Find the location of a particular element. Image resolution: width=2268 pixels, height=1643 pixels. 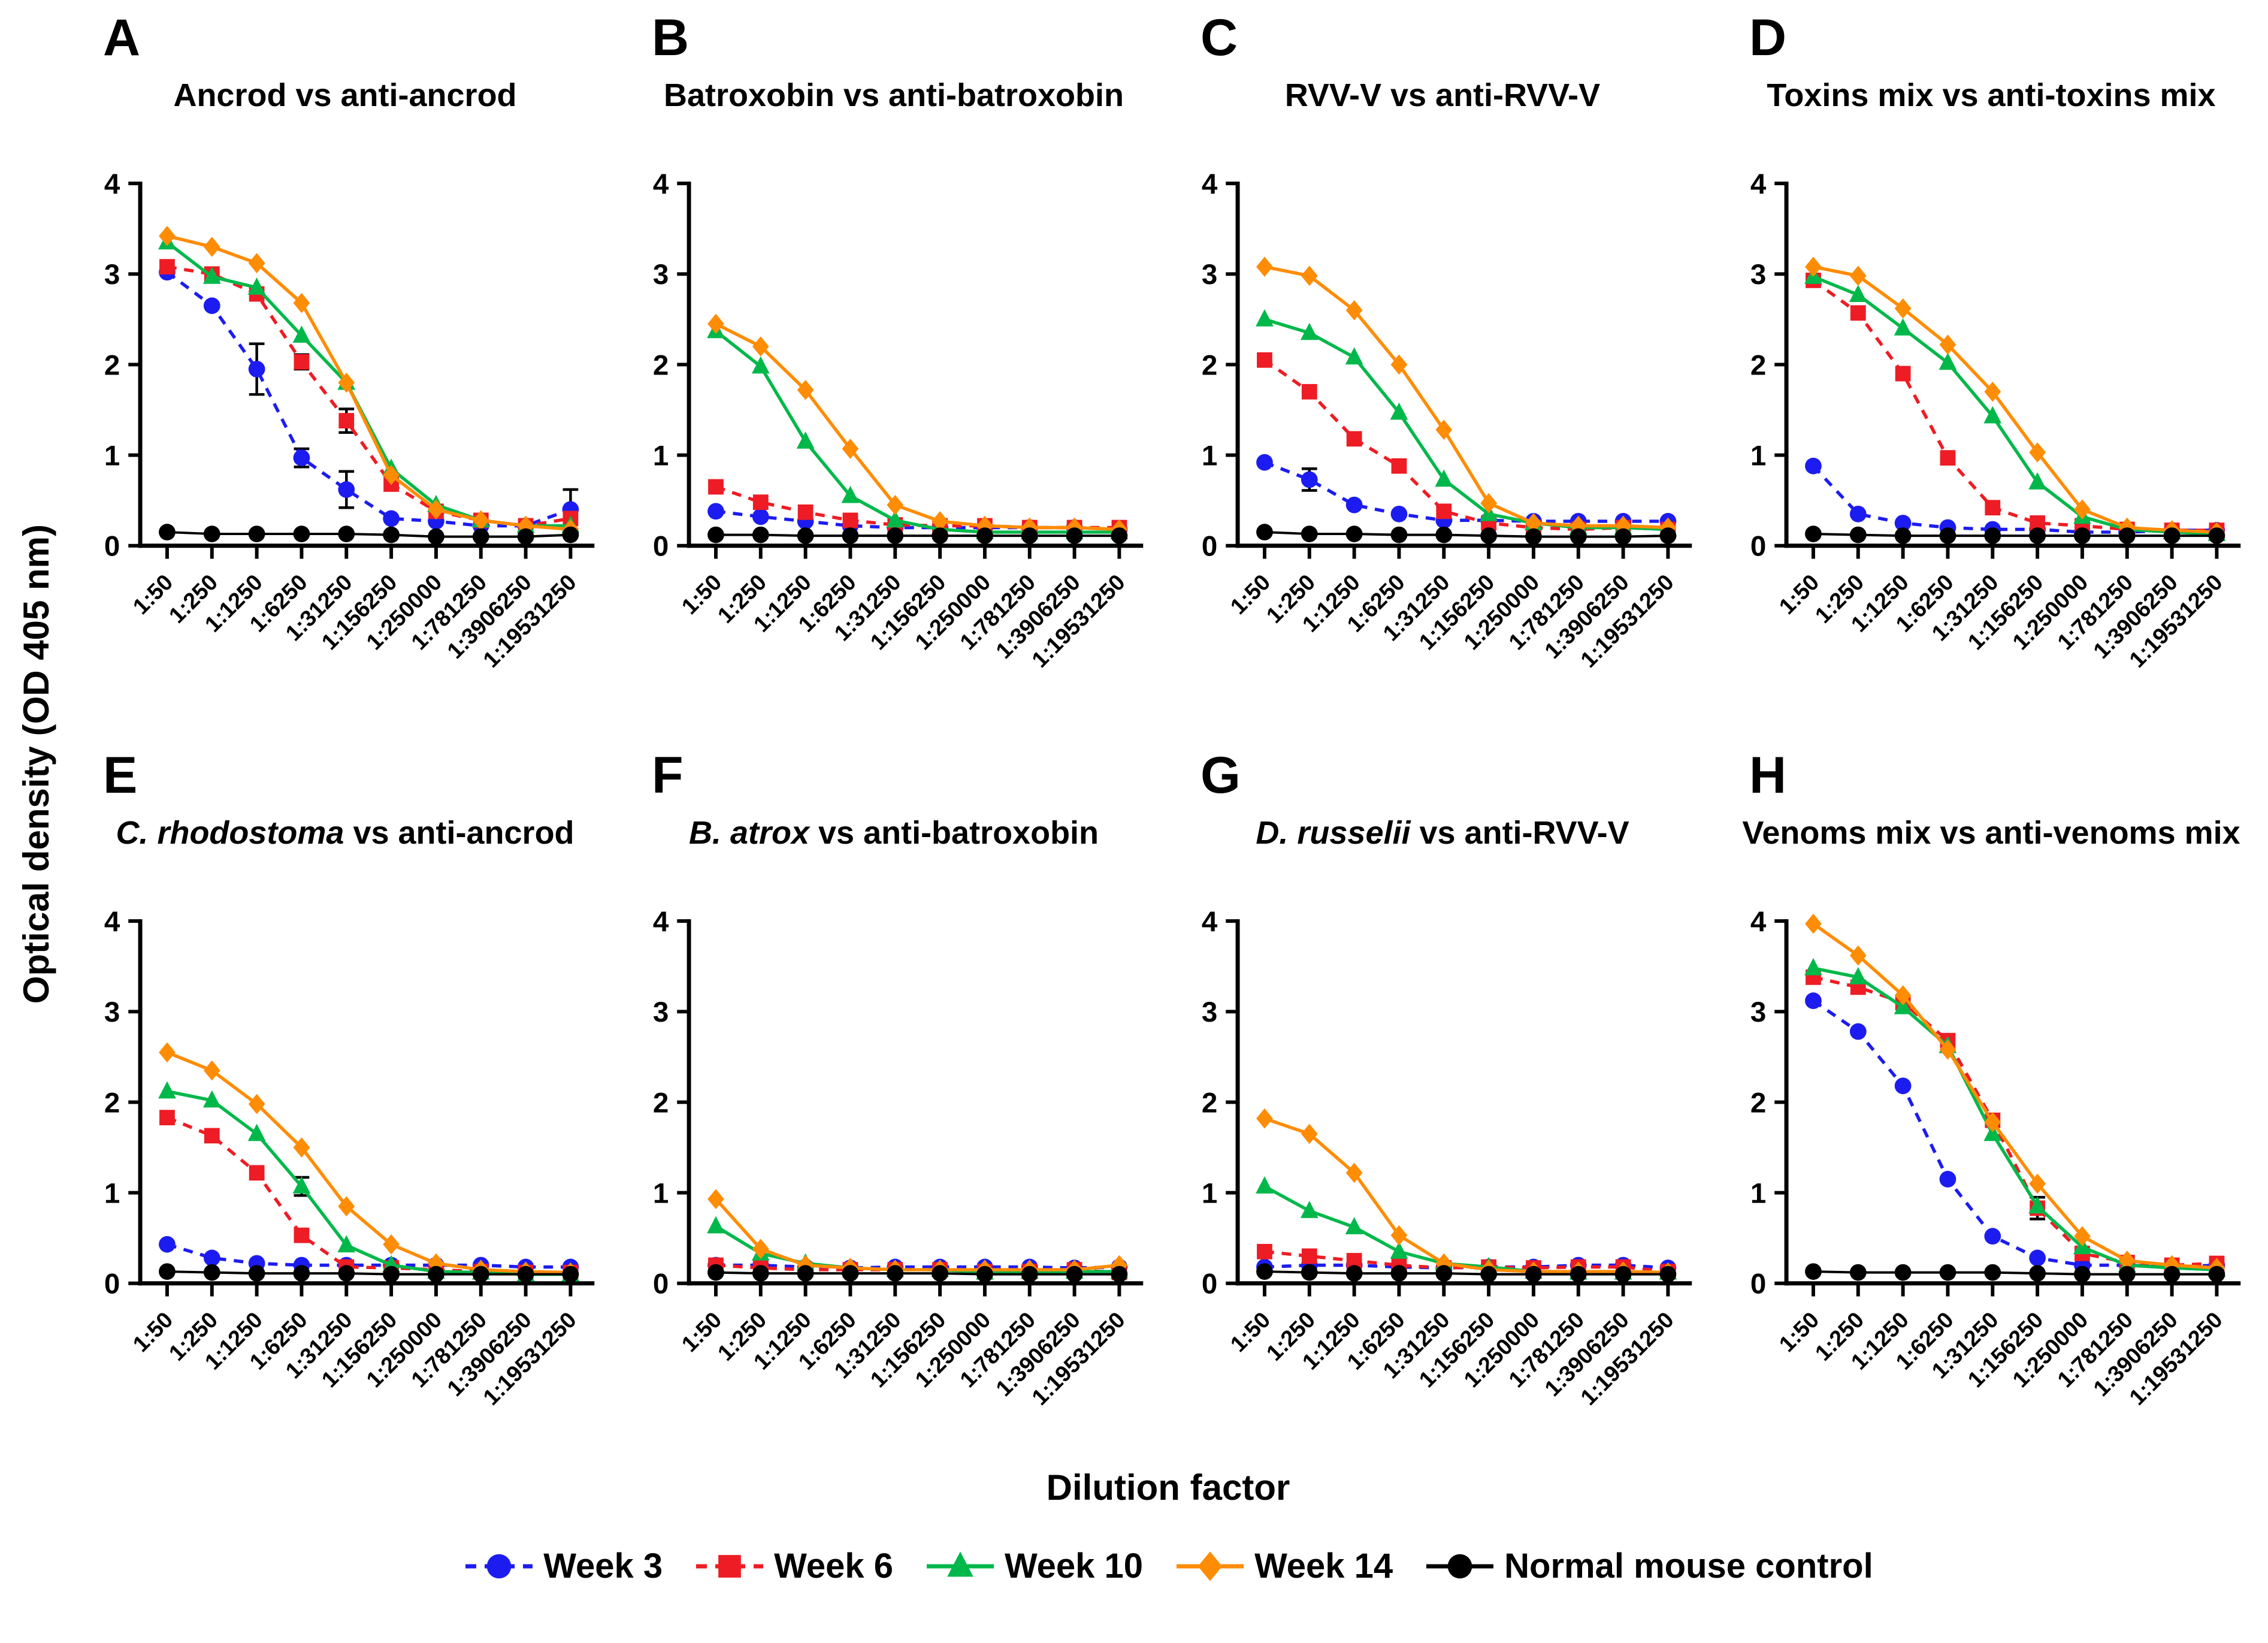

panel-g-title-italic: D. russelii is located at coordinates (1333, 833).